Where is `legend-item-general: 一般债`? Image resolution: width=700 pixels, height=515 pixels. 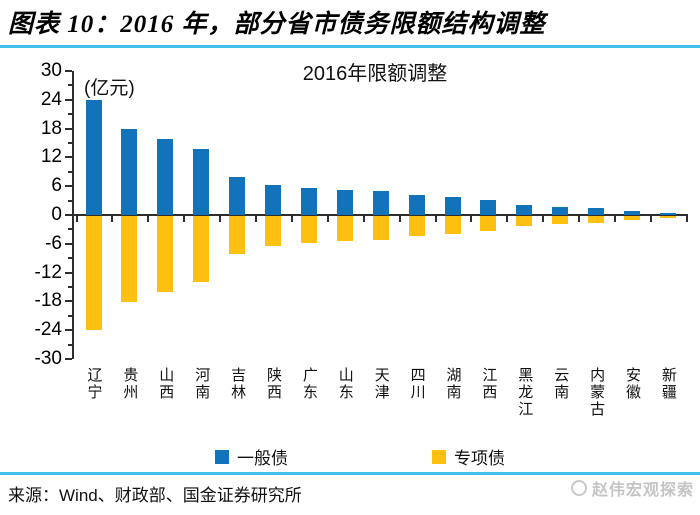
legend-item-general: 一般债 is located at coordinates (251, 456).